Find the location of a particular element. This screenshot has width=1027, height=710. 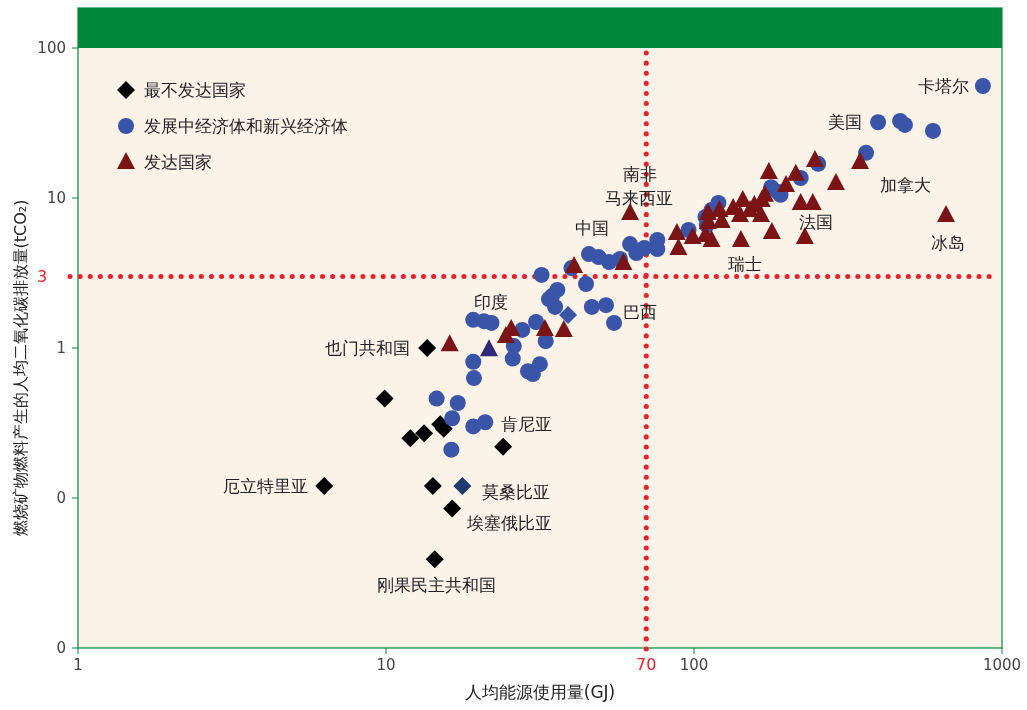

x-tick-label: 10 is located at coordinates (386, 665).